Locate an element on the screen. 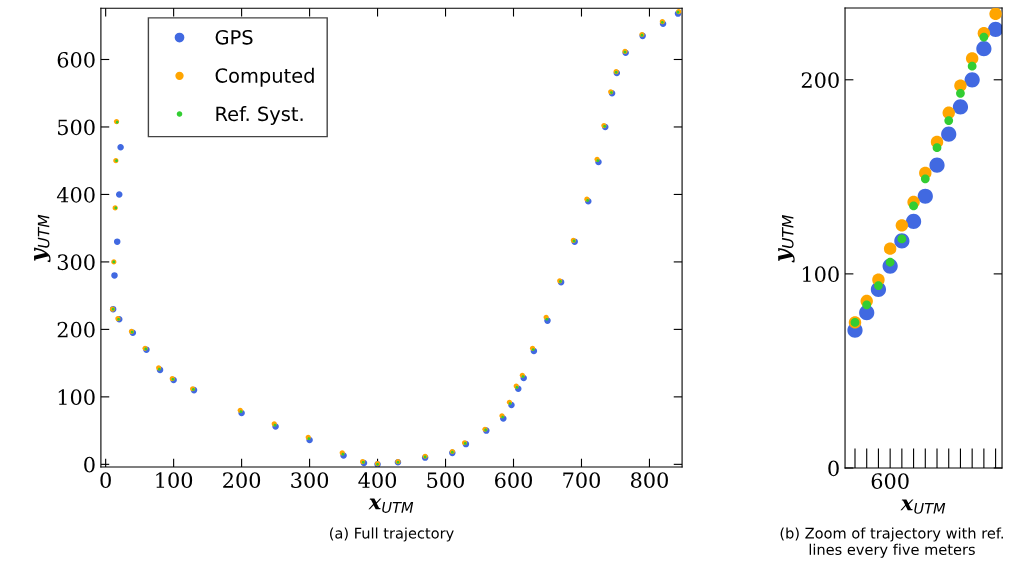 Image resolution: width=1009 pixels, height=586 pixels. y-tick-label: 500 is located at coordinates (76, 127).